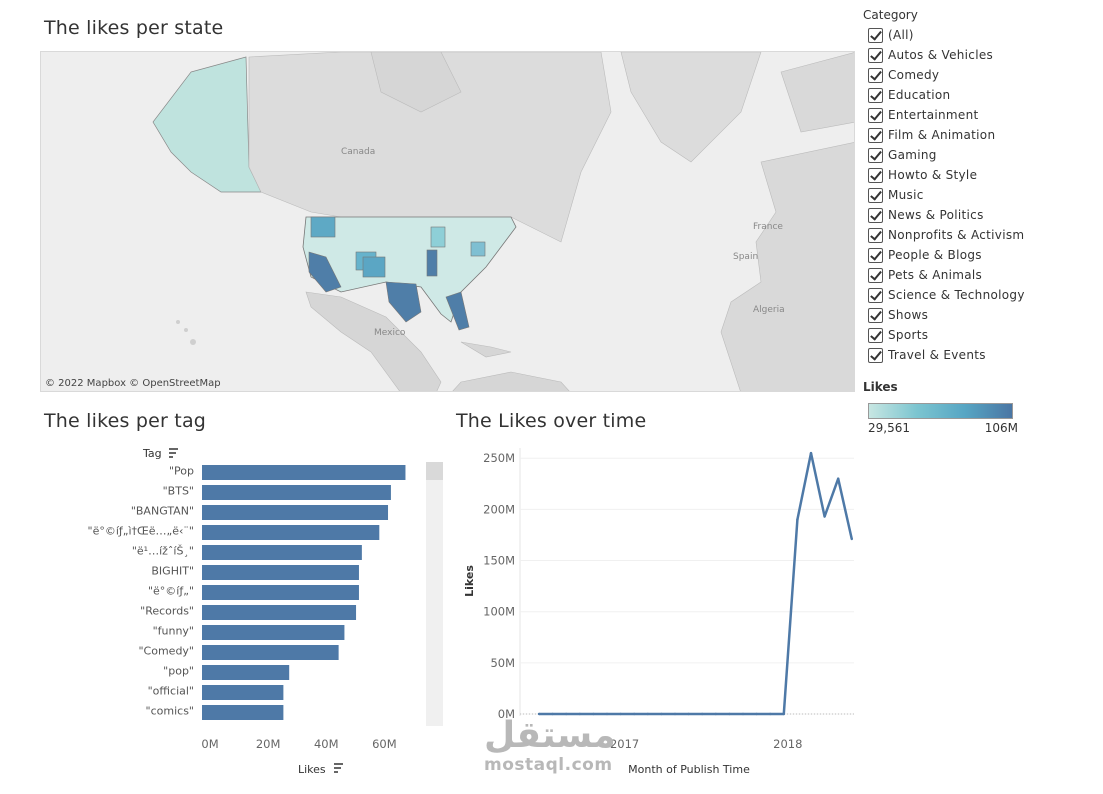  I want to click on filter-item: Film & Animation, so click(980, 135).